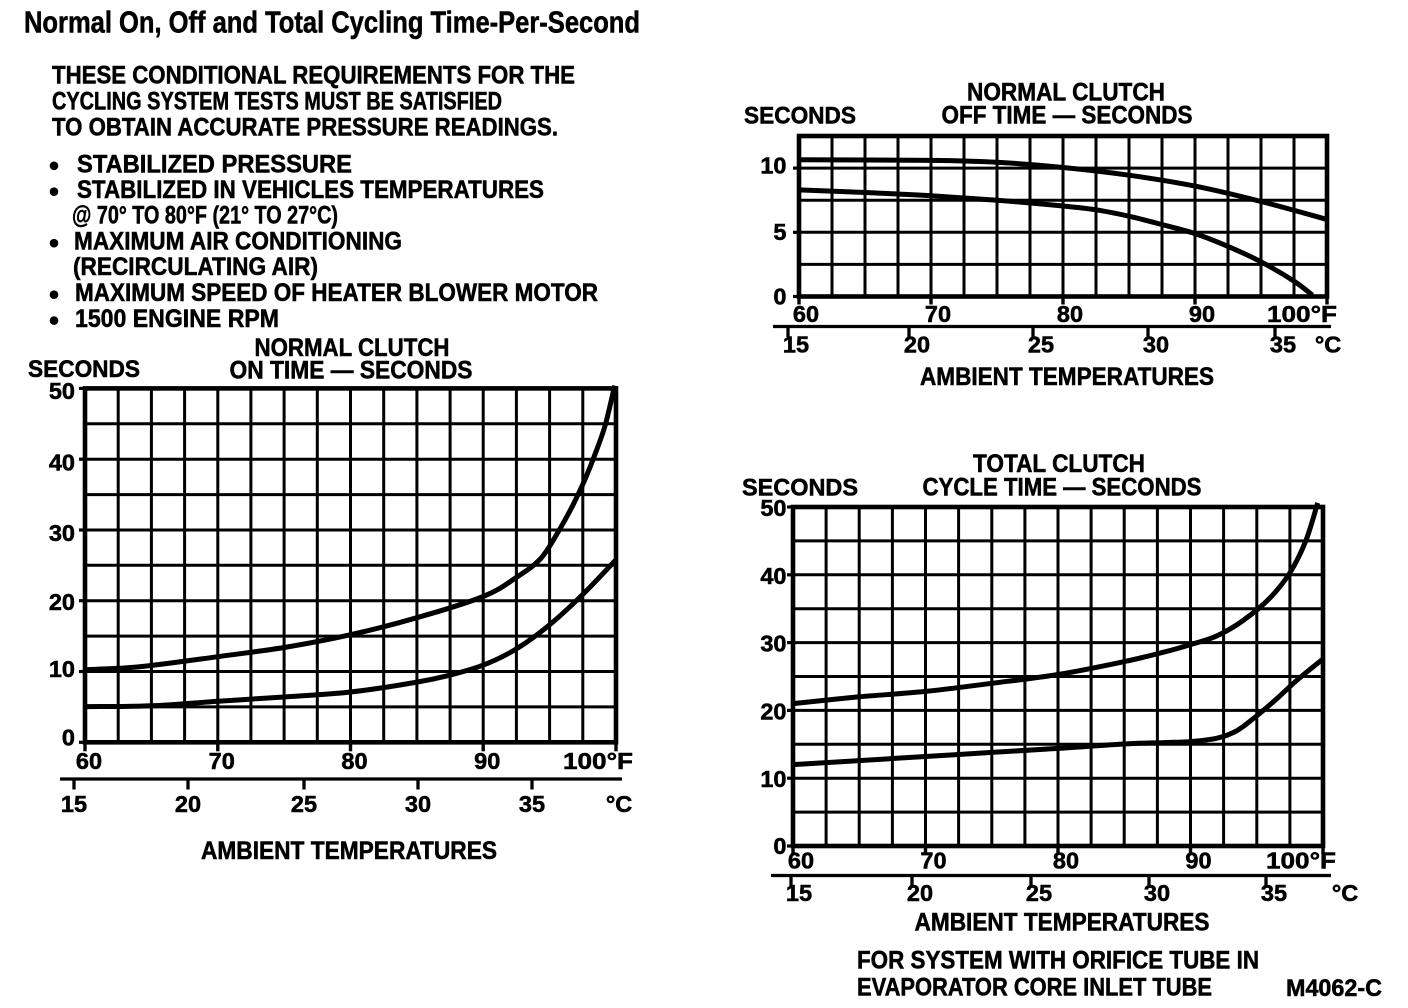 This screenshot has height=1008, width=1408. What do you see at coordinates (277, 102) in the screenshot?
I see `svg-text:CYCLING SYSTEM TESTS MUST BE S: CYCLING SYSTEM TESTS MUST BE SATISFIED` at bounding box center [277, 102].